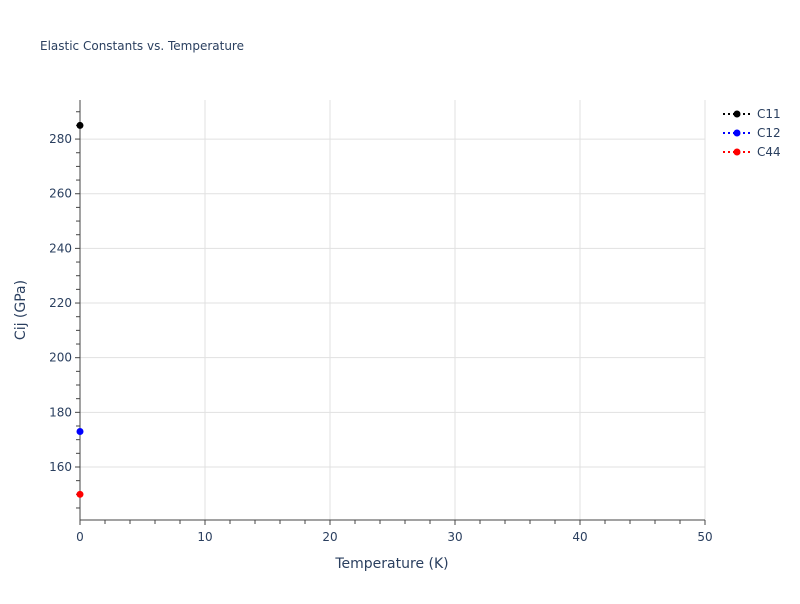  What do you see at coordinates (391, 564) in the screenshot?
I see `x-axis-label: Temperature (K)` at bounding box center [391, 564].